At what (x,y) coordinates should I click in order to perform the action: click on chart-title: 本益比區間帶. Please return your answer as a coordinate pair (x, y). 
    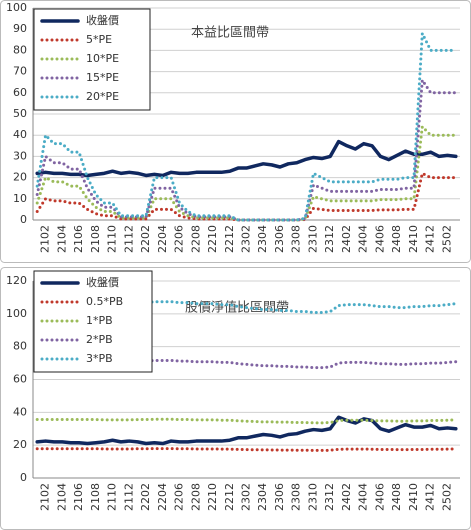
    Looking at the image, I should click on (230, 33).